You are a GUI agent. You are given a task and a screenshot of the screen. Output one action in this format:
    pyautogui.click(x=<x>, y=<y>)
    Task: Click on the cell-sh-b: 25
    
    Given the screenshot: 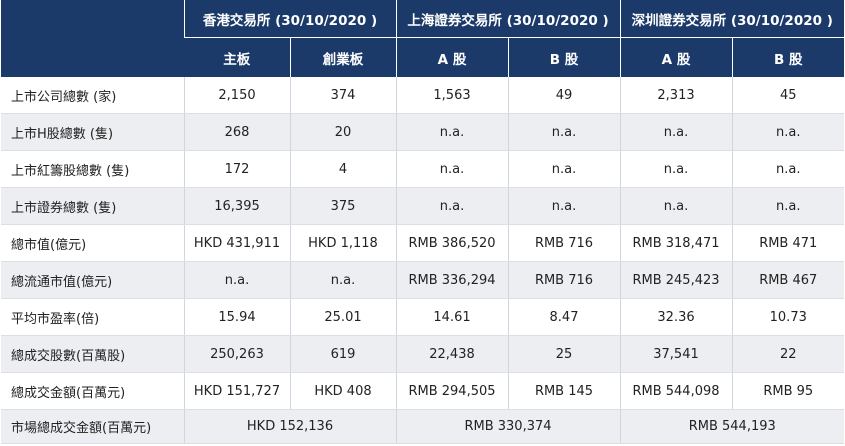 What is the action you would take?
    pyautogui.click(x=563, y=354)
    